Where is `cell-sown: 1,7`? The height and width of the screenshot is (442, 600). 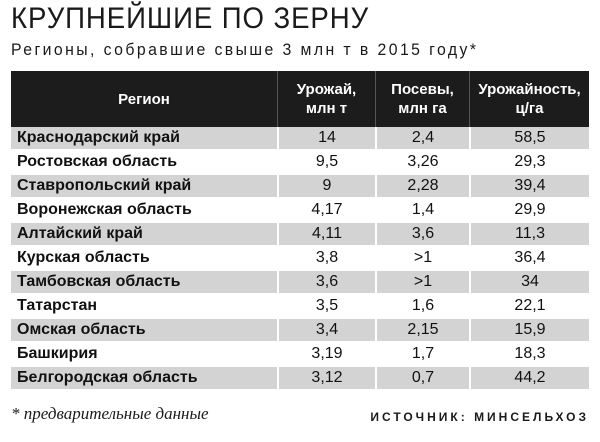 cell-sown: 1,7 is located at coordinates (422, 355).